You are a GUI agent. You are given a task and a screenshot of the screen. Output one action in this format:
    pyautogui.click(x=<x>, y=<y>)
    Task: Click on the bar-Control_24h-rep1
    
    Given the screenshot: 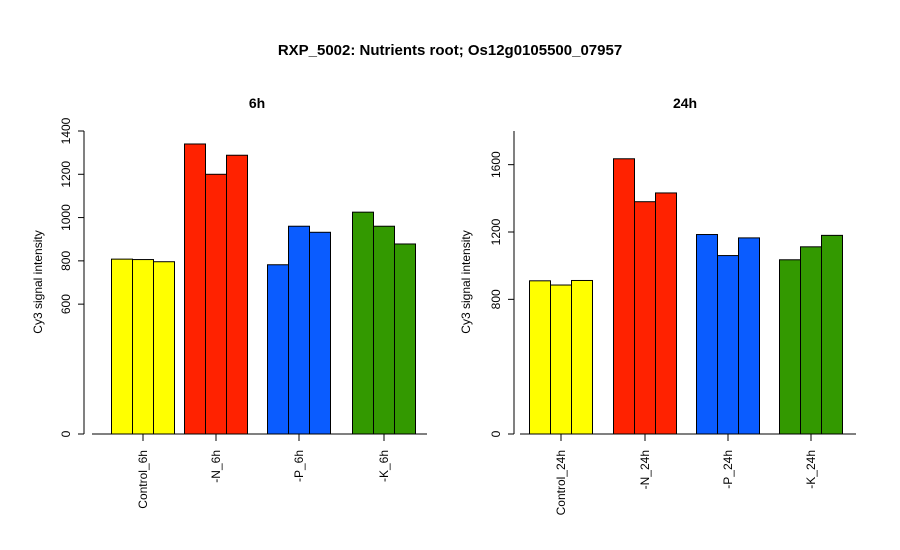 What is the action you would take?
    pyautogui.click(x=540, y=357)
    